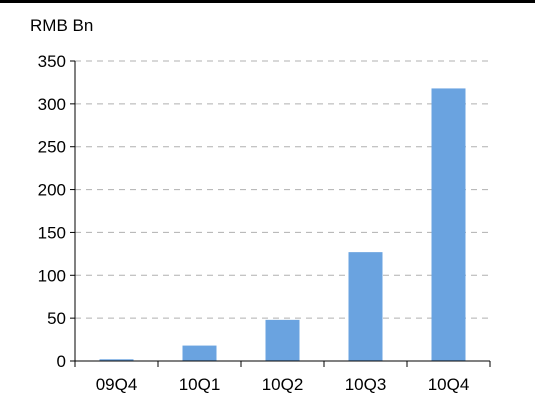  What do you see at coordinates (366, 384) in the screenshot?
I see `x-tick-label: 10Q3` at bounding box center [366, 384].